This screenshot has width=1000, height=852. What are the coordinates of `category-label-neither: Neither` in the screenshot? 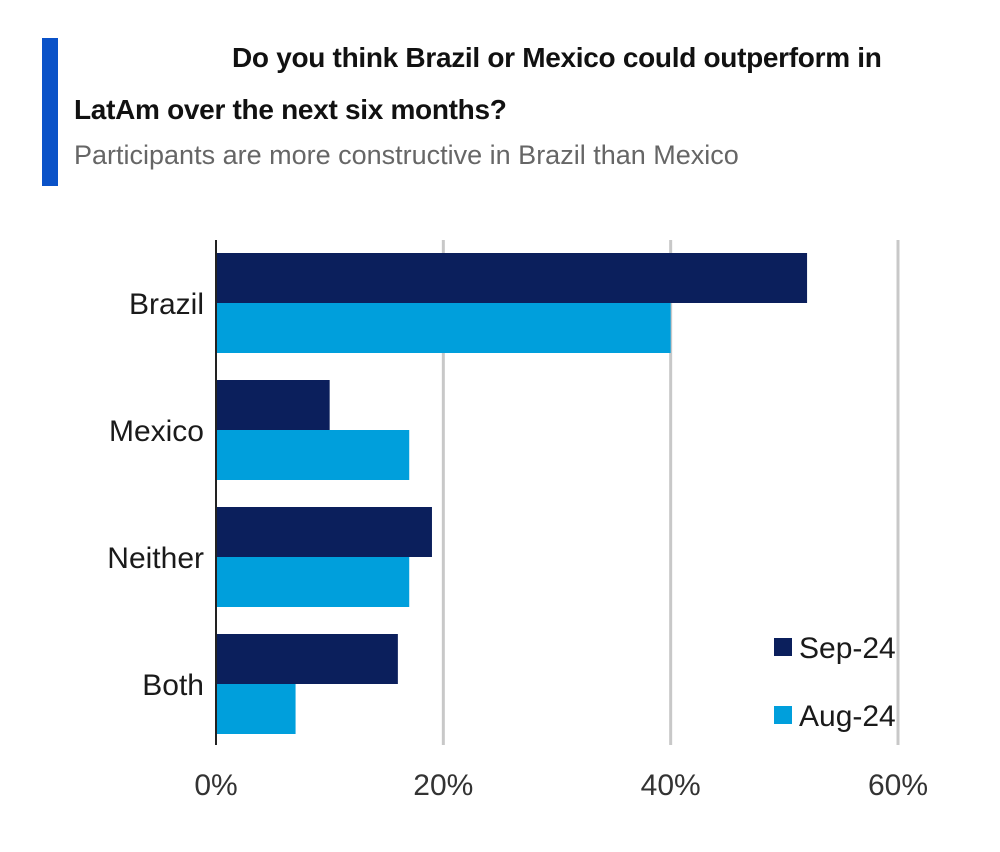 It's located at (155, 558).